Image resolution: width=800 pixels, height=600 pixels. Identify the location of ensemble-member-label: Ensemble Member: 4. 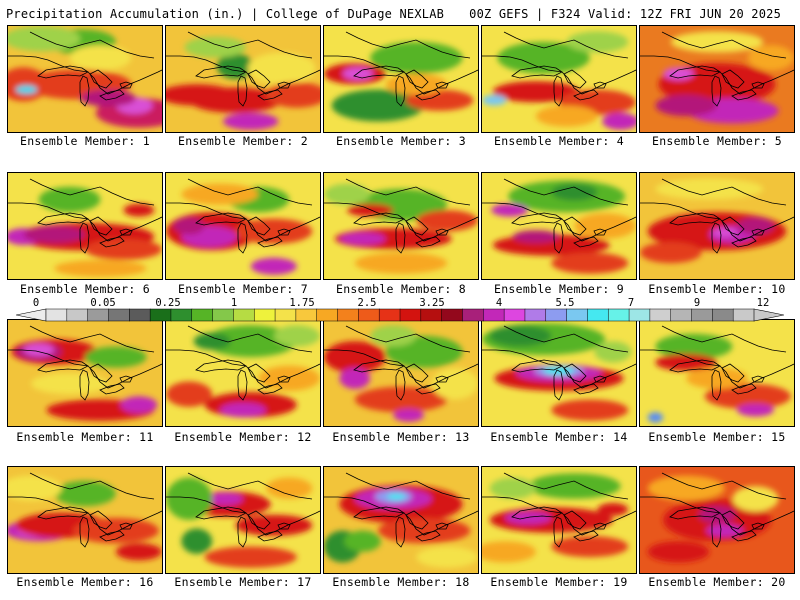
(559, 141).